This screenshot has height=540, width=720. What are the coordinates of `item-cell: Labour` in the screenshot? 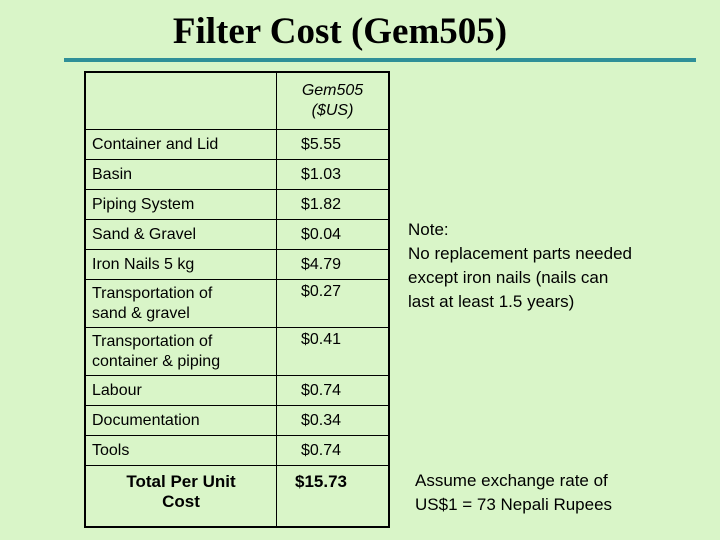 It's located at (180, 390).